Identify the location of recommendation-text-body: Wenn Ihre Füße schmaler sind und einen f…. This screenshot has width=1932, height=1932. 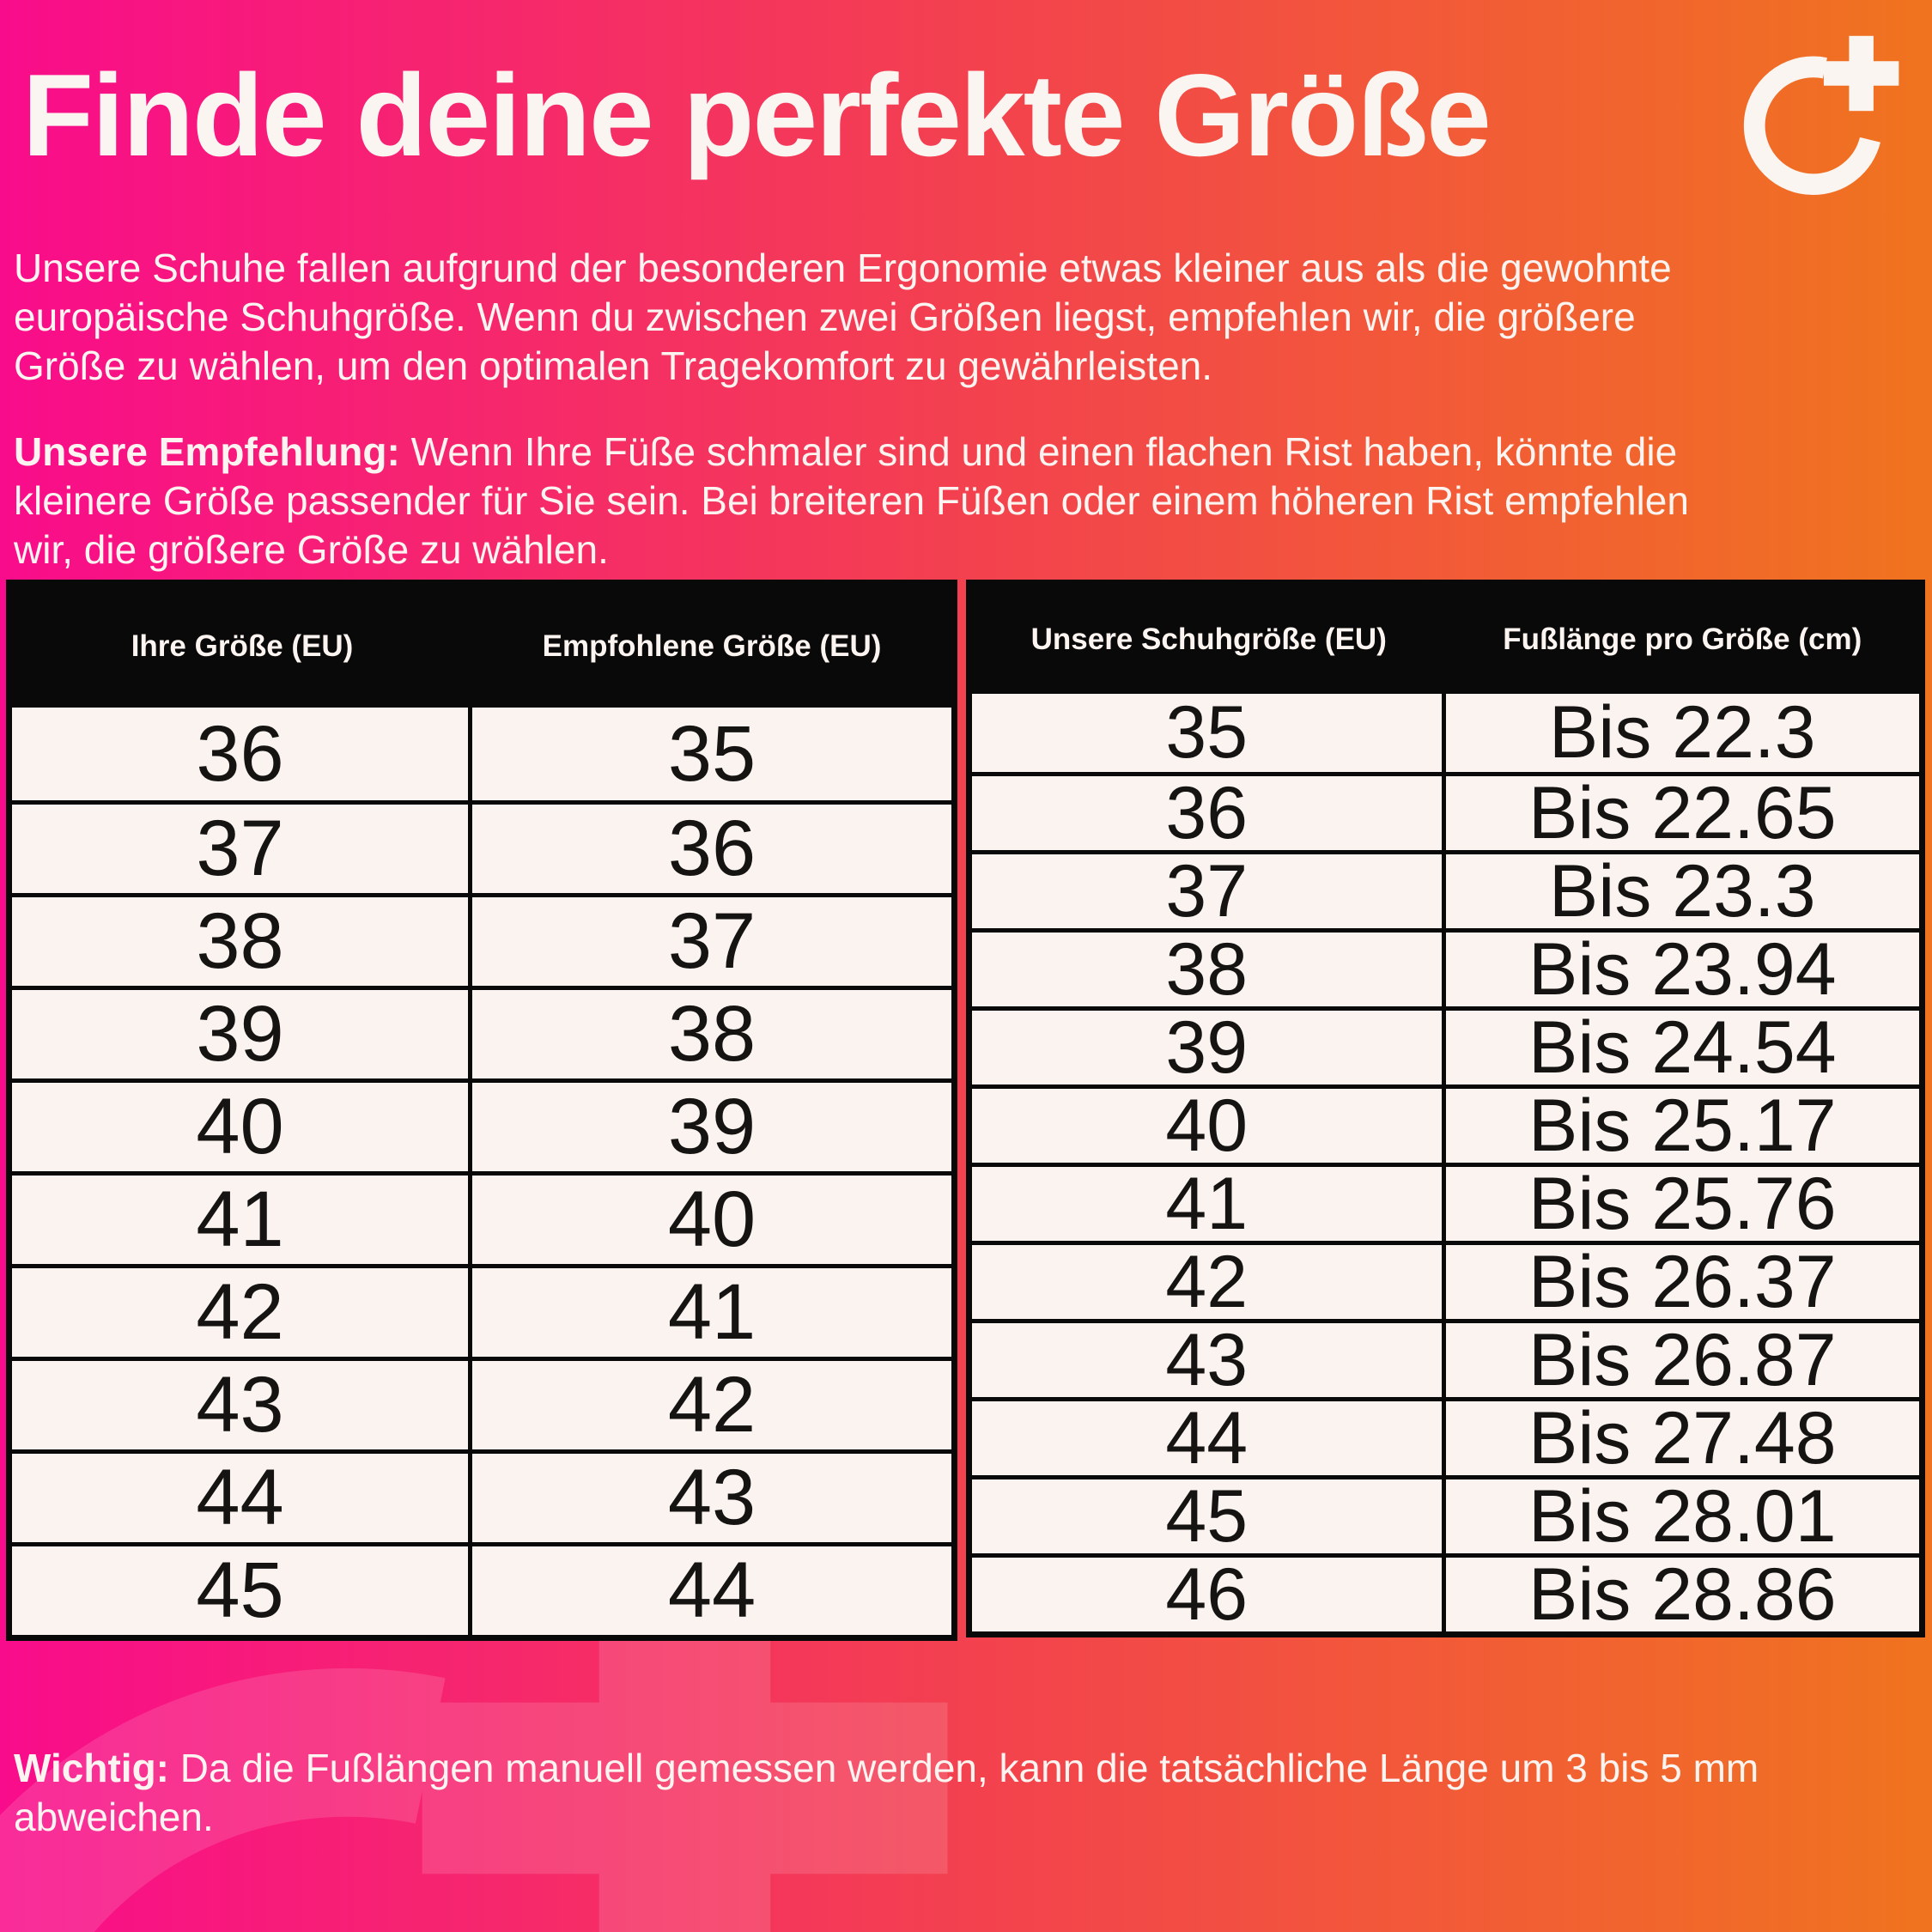
(852, 501).